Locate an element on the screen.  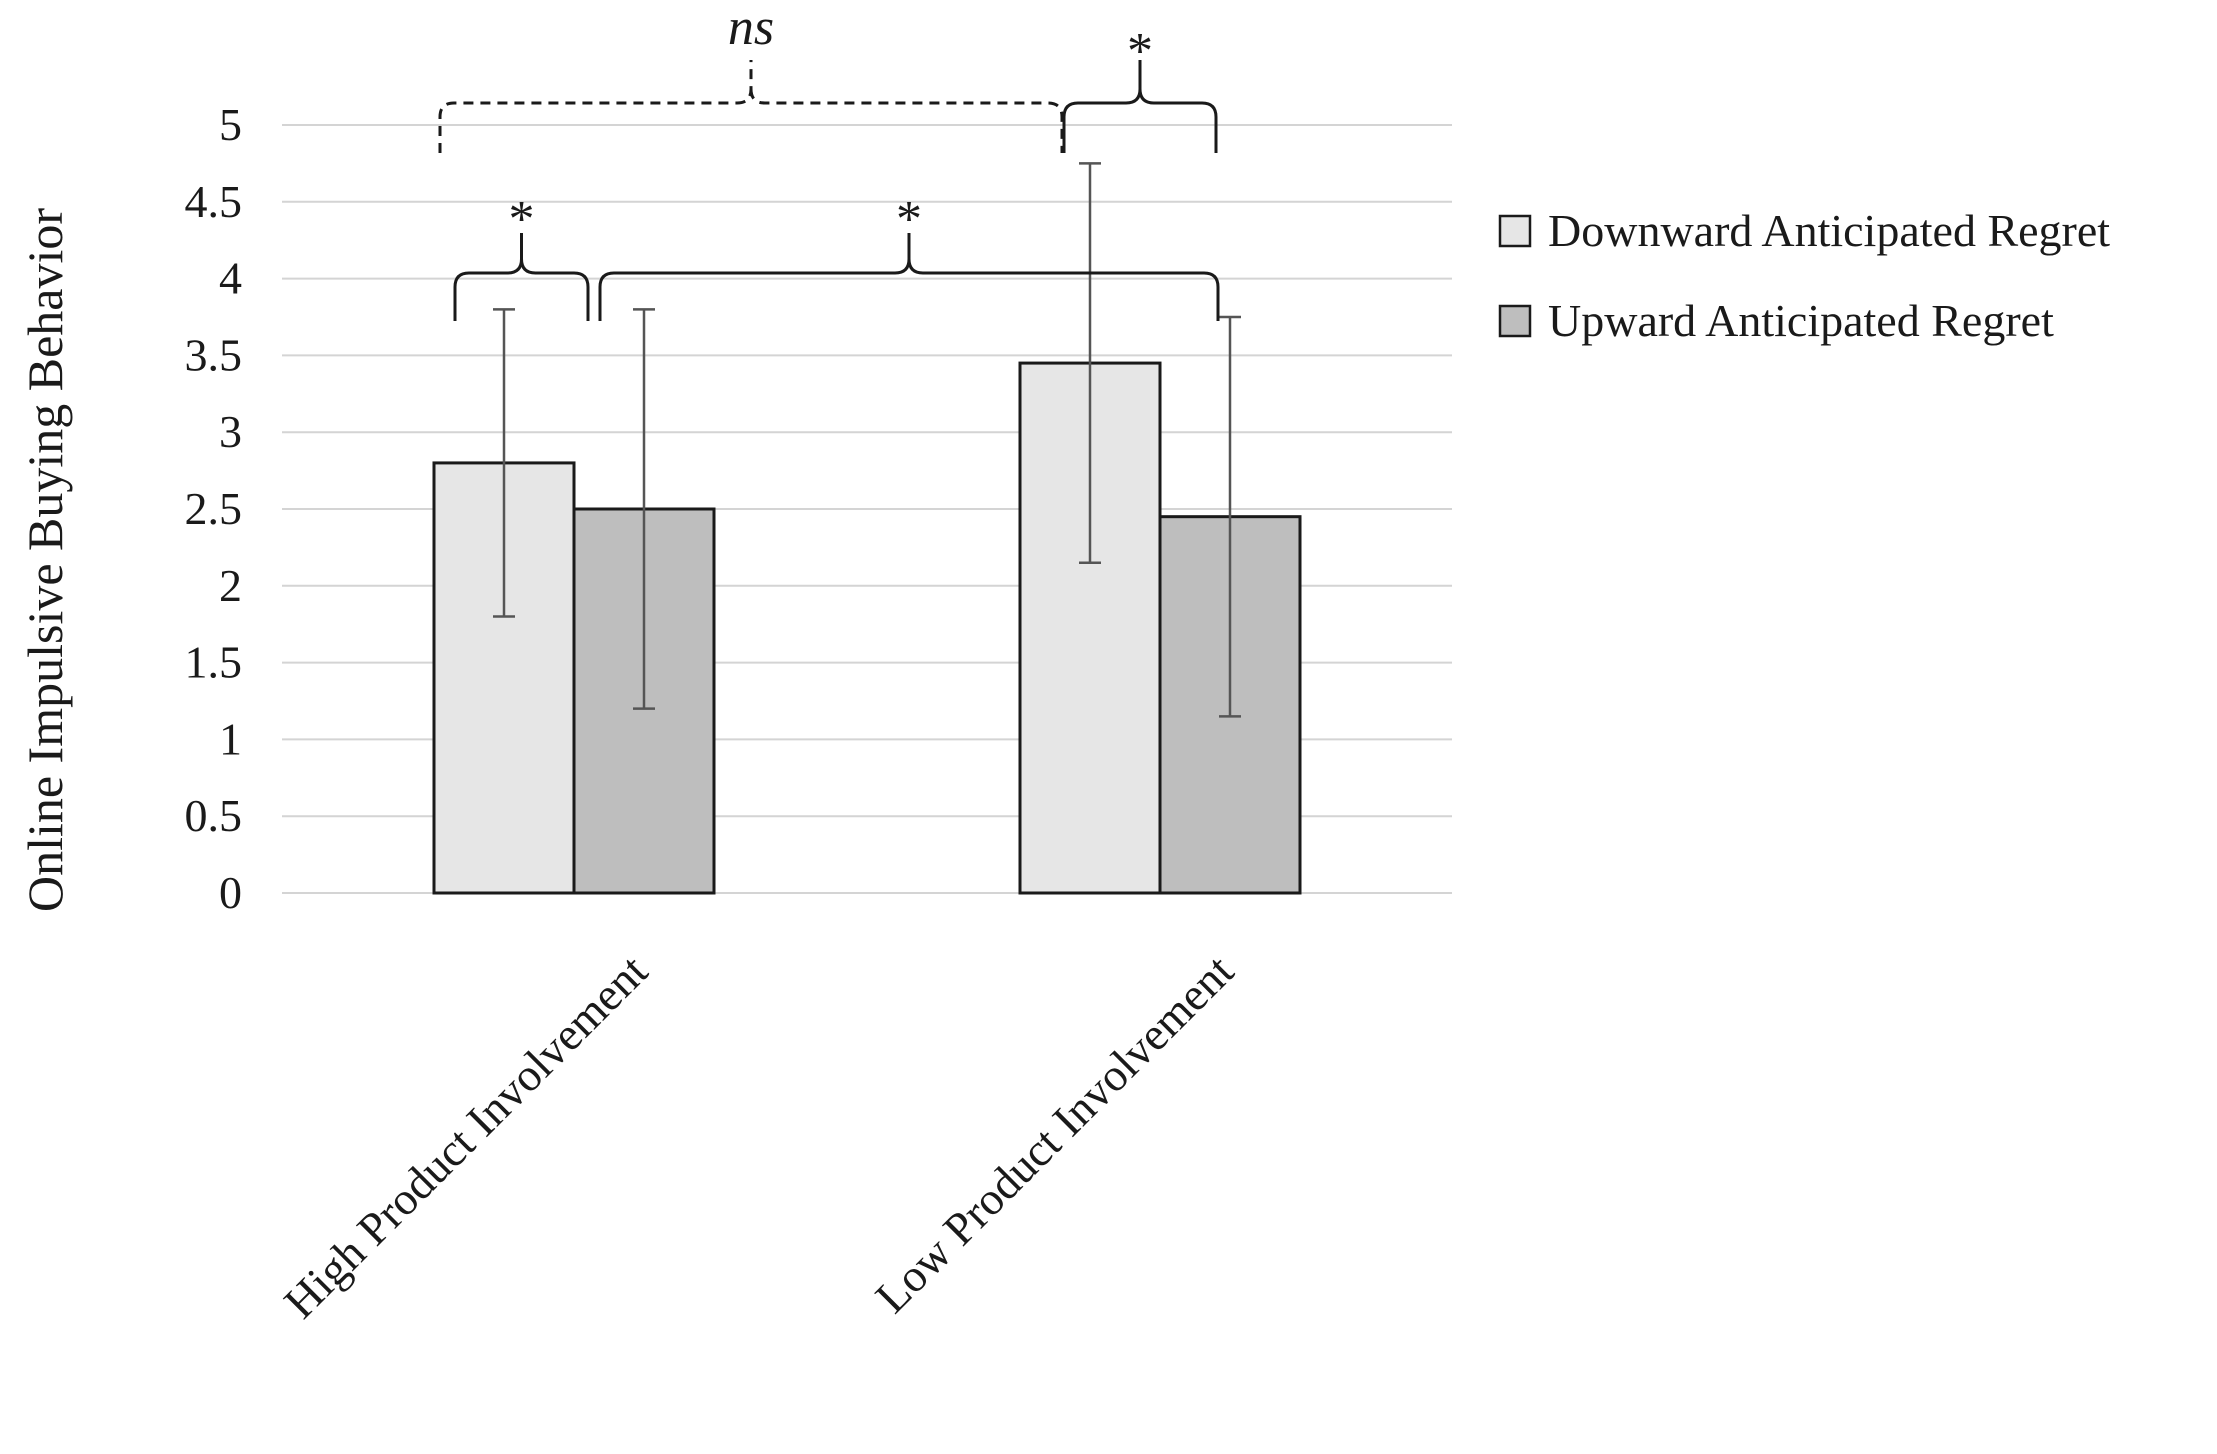
y-tick-label: 2 is located at coordinates (230, 585).